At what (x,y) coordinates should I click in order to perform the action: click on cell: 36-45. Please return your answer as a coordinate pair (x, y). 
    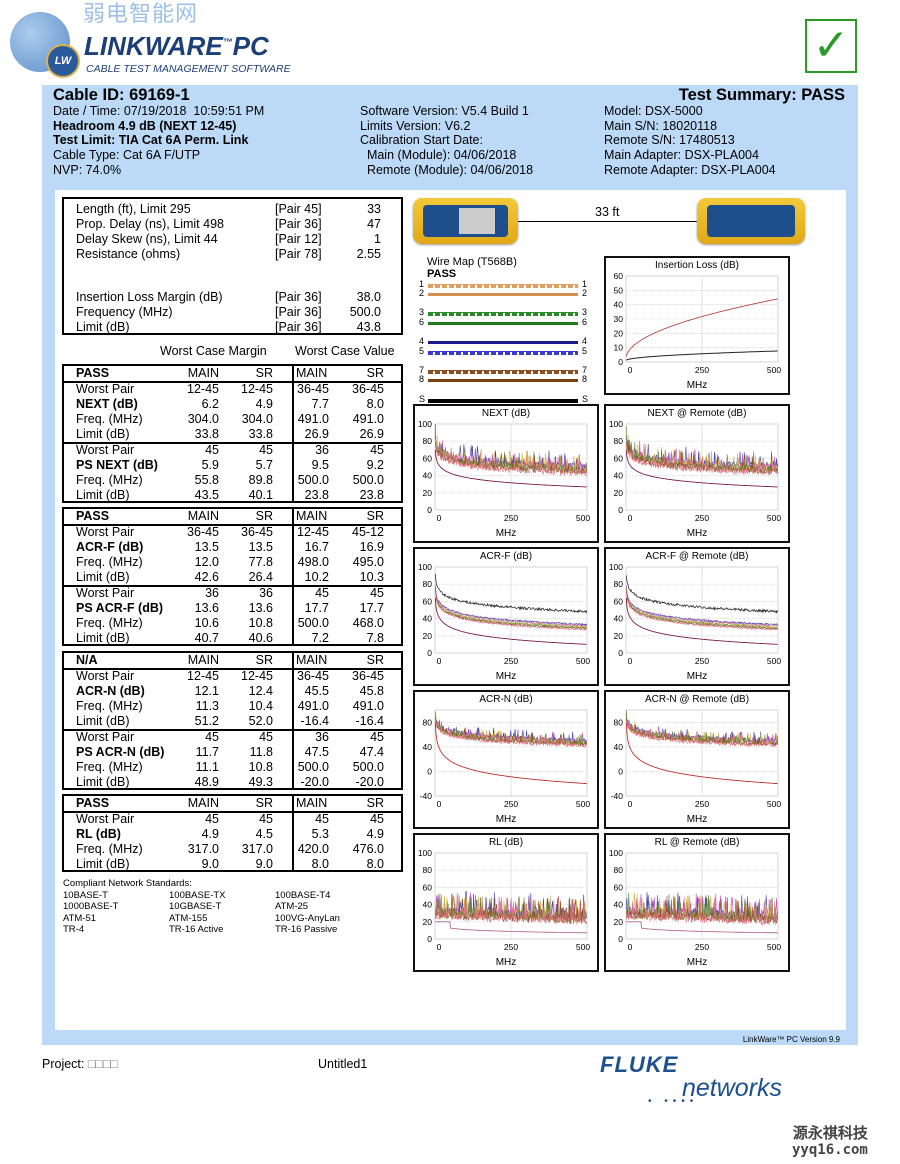
    Looking at the image, I should click on (257, 532).